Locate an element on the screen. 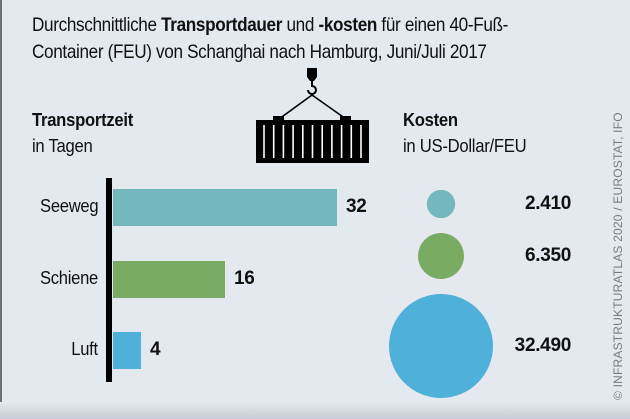  time-section-header: Transportzeit in Tagen is located at coordinates (82, 133).